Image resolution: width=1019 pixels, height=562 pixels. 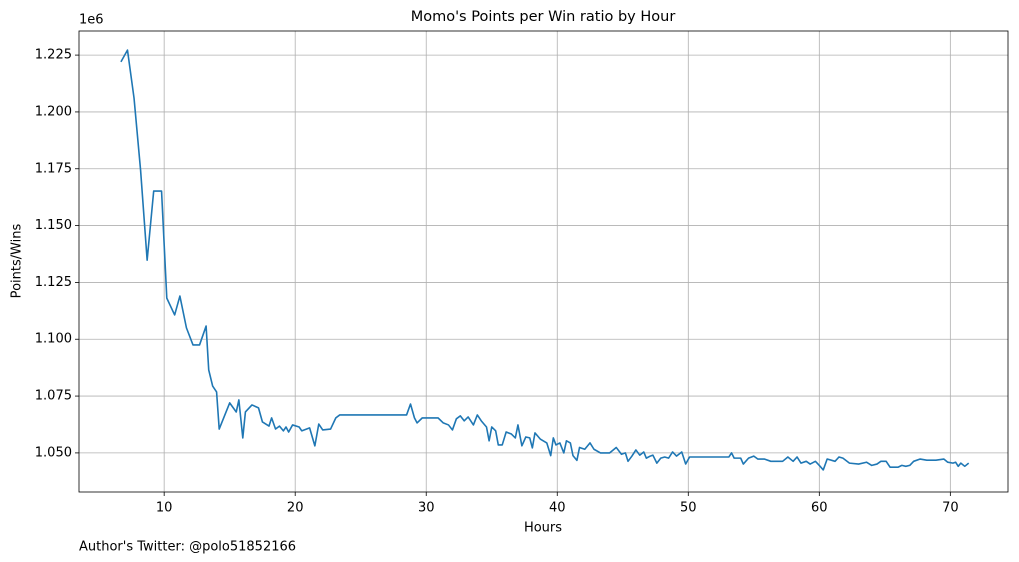 What do you see at coordinates (53, 339) in the screenshot?
I see `y-tick-label: 1.100` at bounding box center [53, 339].